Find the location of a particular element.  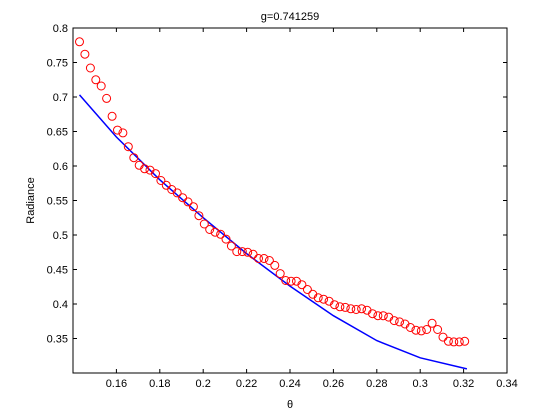

x-axis-label: θ is located at coordinates (290, 405).